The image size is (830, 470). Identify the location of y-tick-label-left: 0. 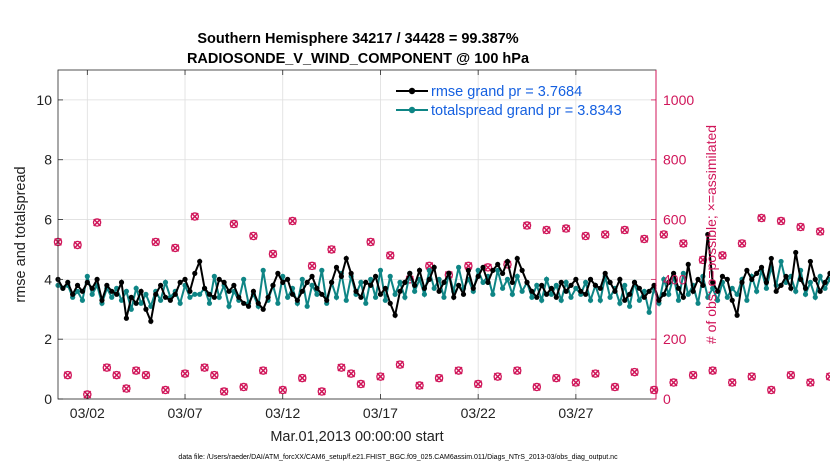
(48, 399).